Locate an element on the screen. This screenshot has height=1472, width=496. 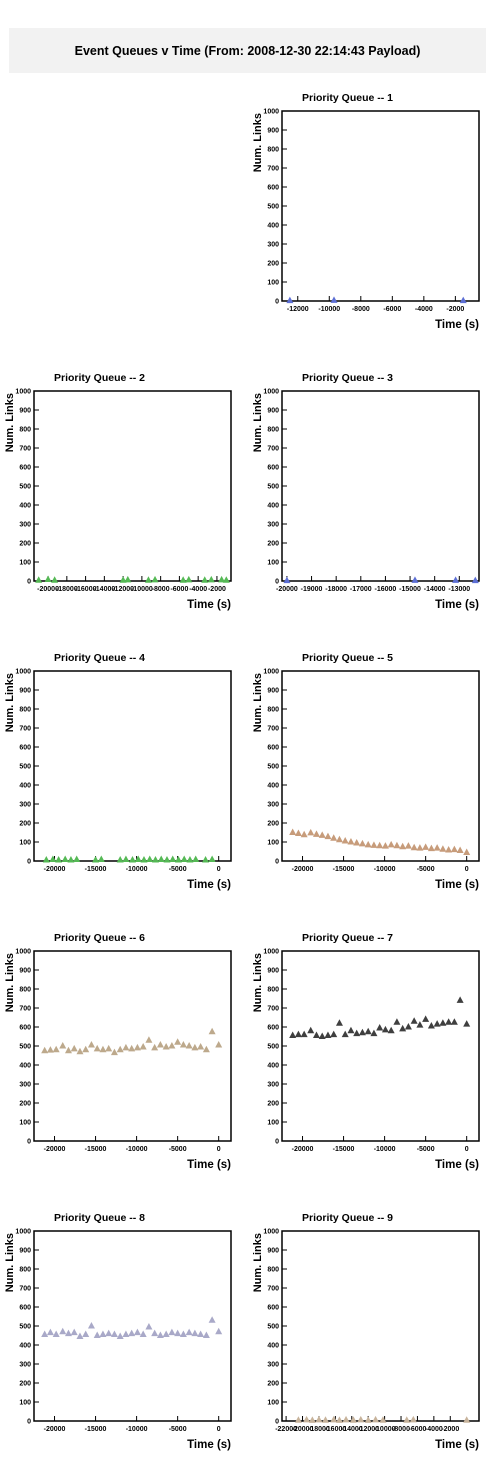
y-tick-label: 600 is located at coordinates (25, 1028).